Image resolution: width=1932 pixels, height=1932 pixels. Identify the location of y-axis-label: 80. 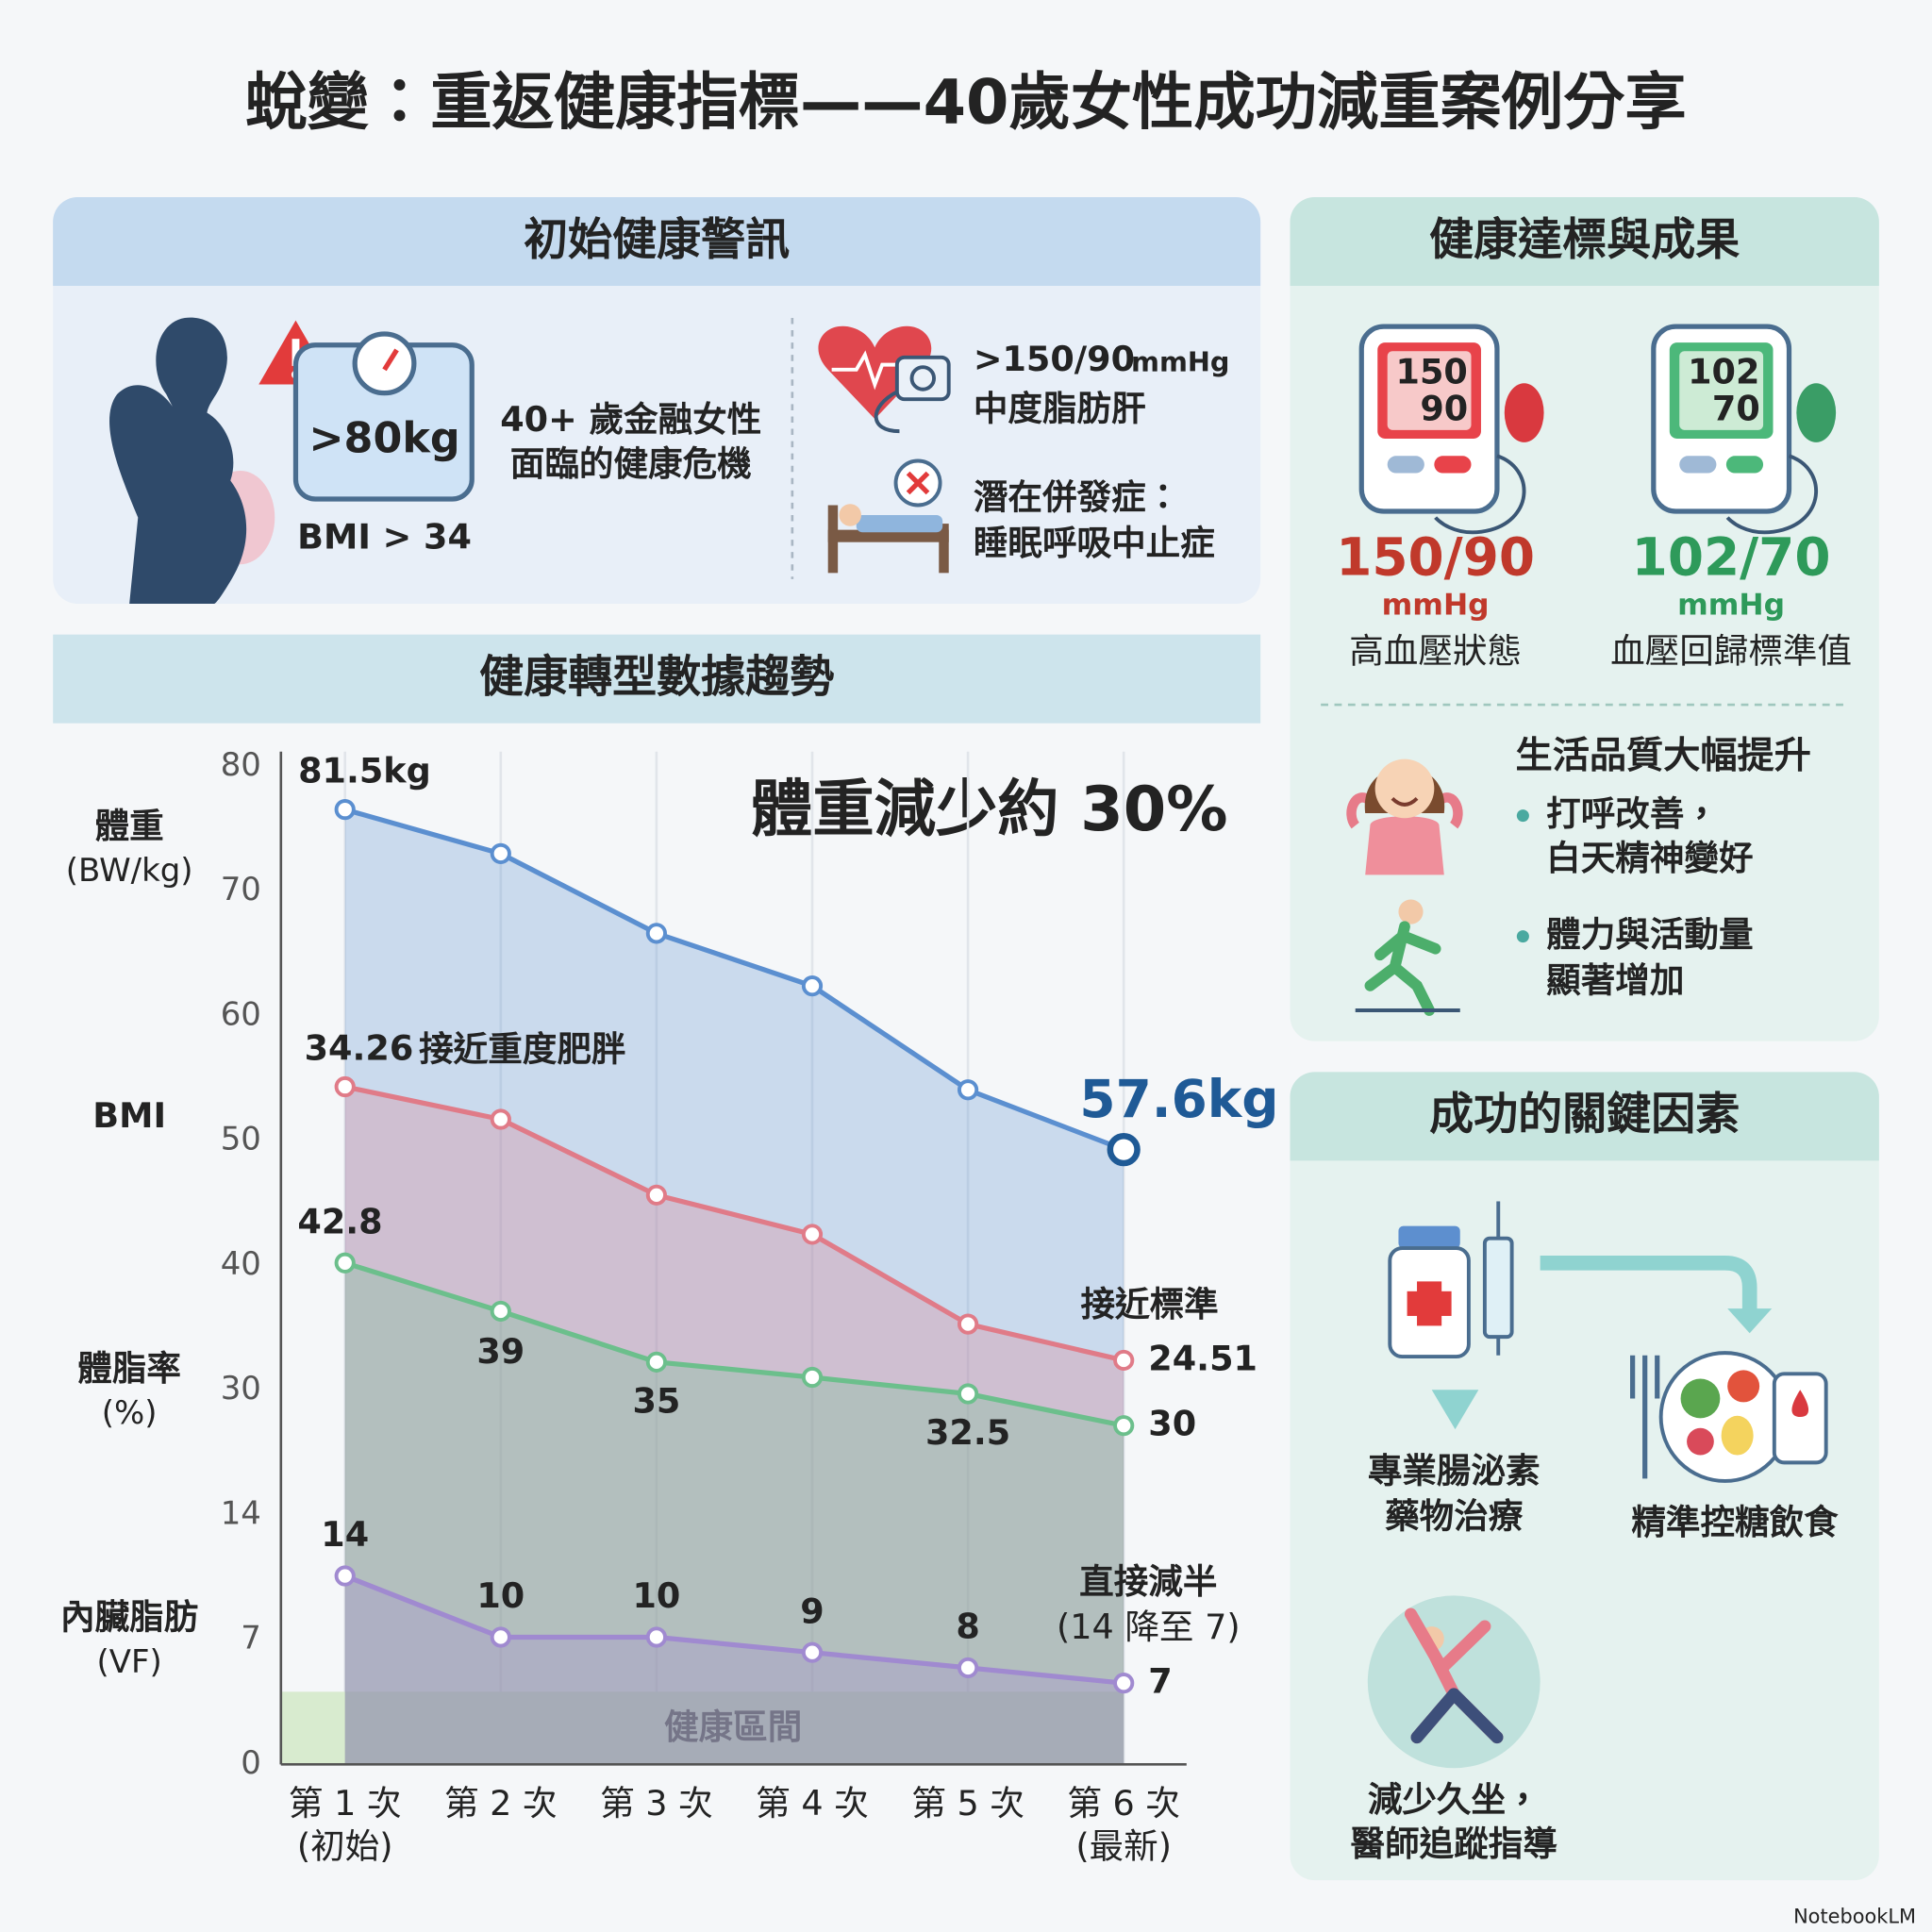
(241, 765).